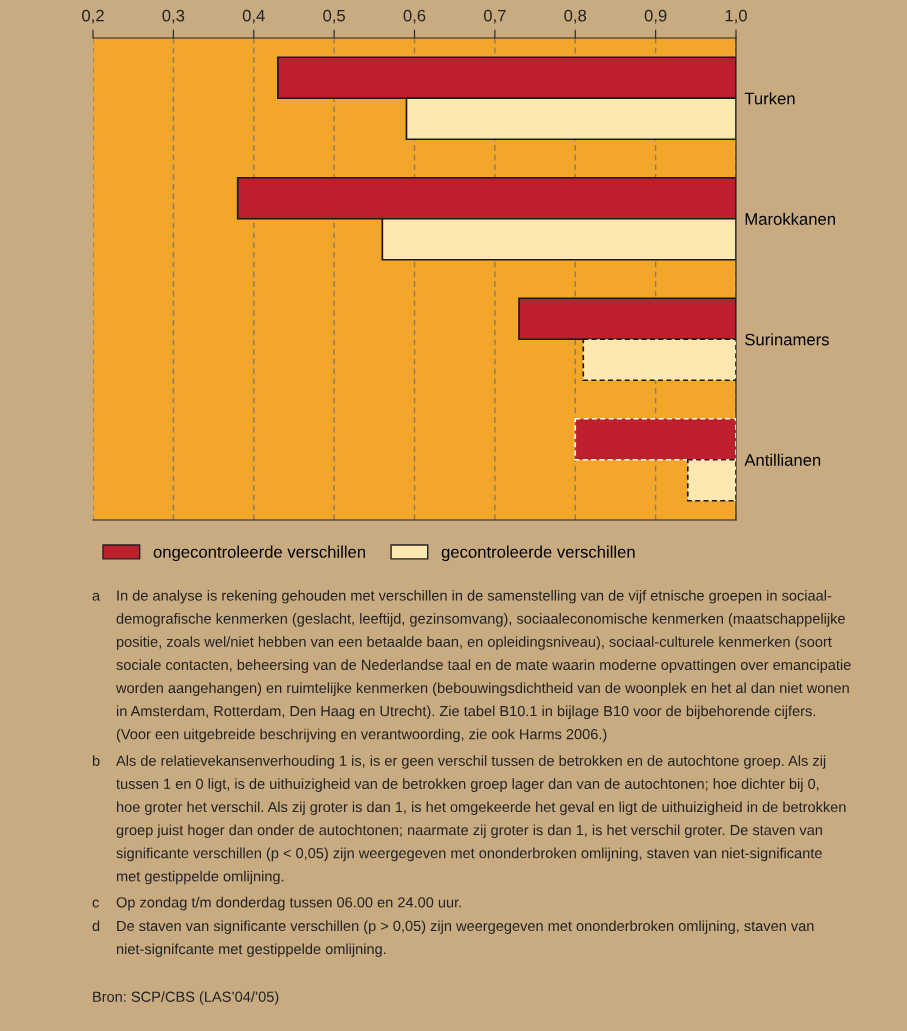 This screenshot has height=1031, width=907. I want to click on y-tick-label: Antillianen, so click(782, 459).